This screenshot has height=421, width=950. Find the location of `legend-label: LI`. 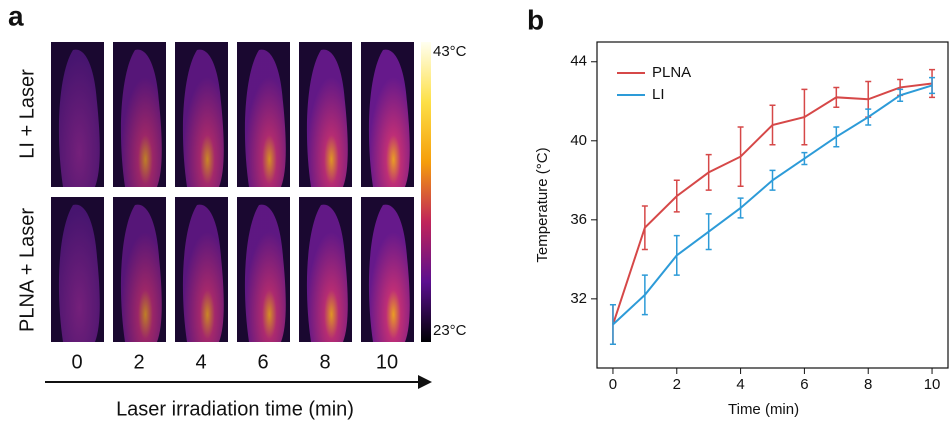

legend-label: LI is located at coordinates (658, 94).